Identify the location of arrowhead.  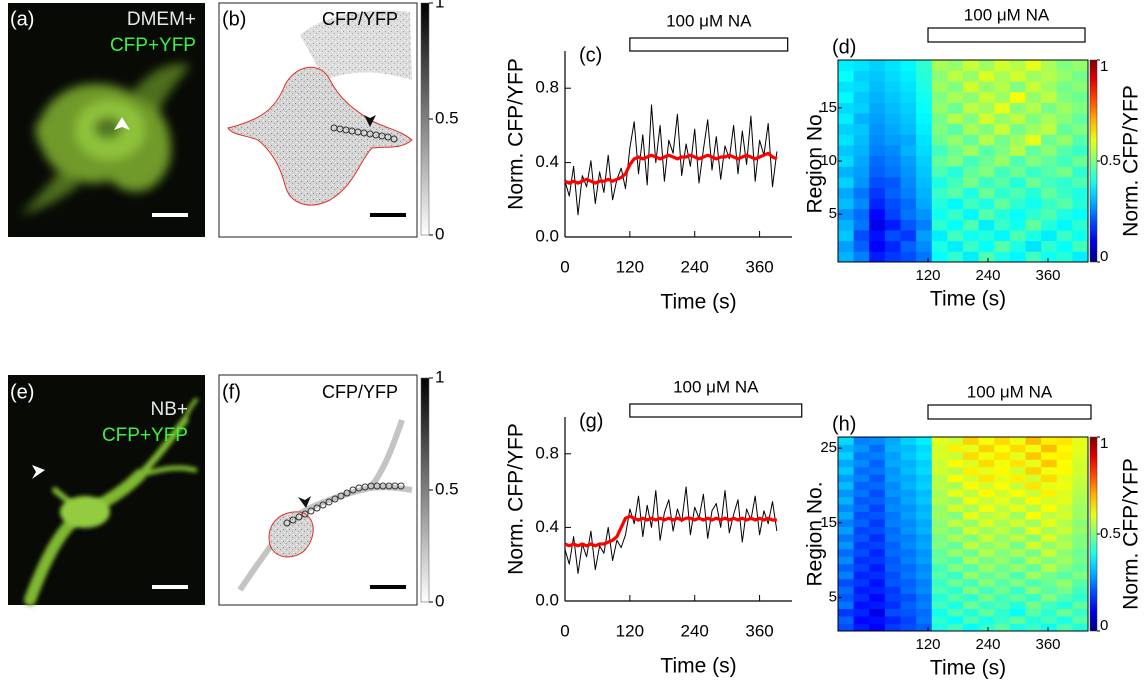
(304, 502).